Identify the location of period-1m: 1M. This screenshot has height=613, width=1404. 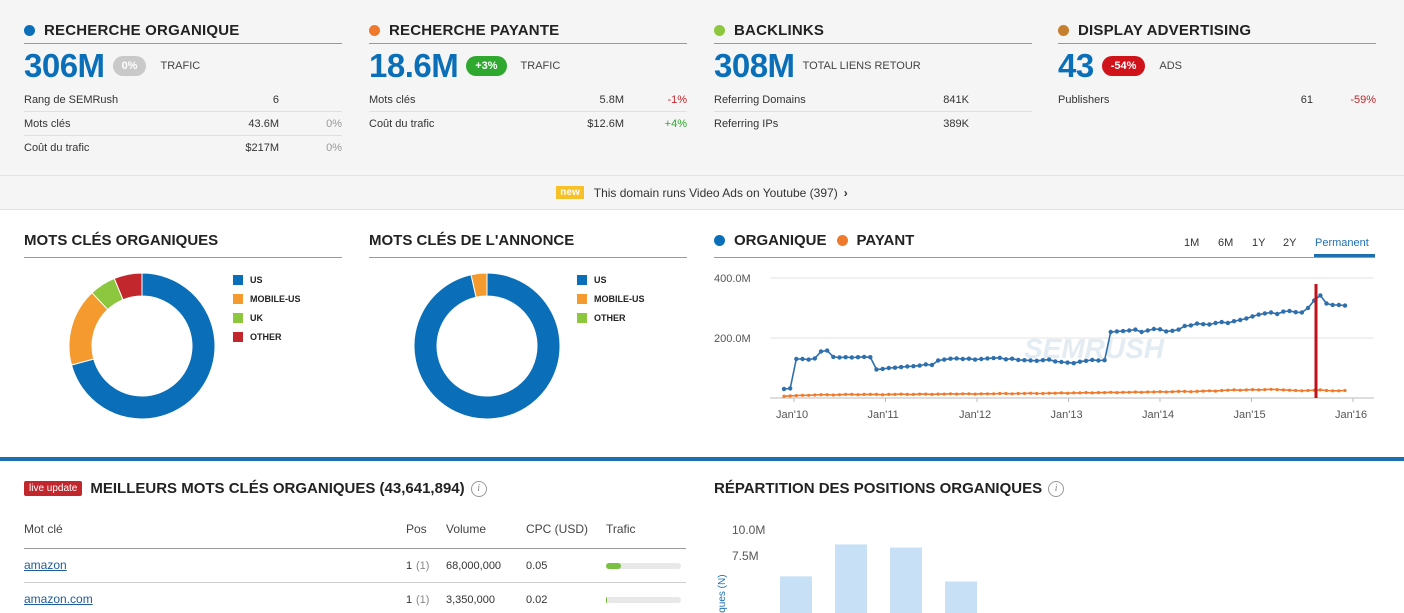
(1192, 243).